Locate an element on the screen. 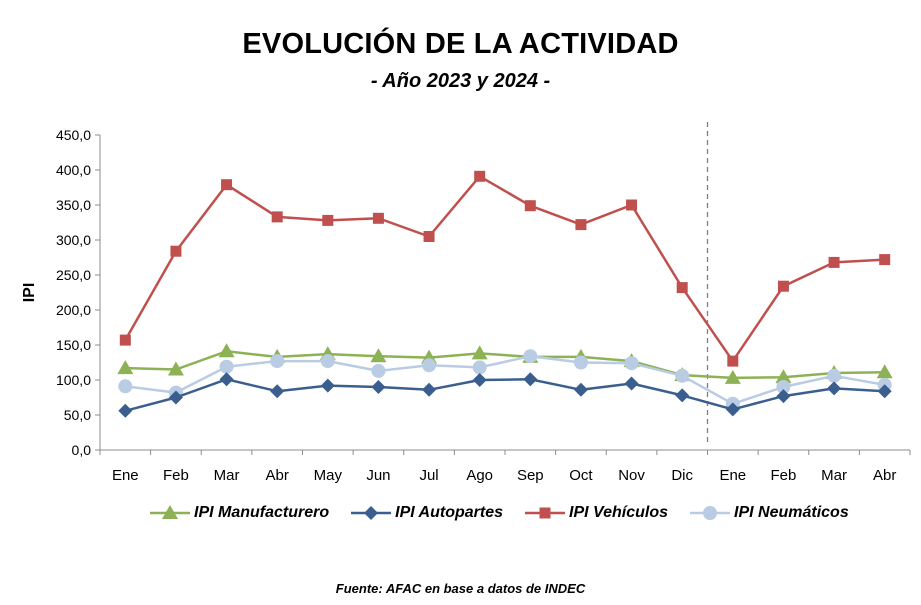  chart-title: EVOLUCIÓN DE LA ACTIVIDAD is located at coordinates (460, 44).